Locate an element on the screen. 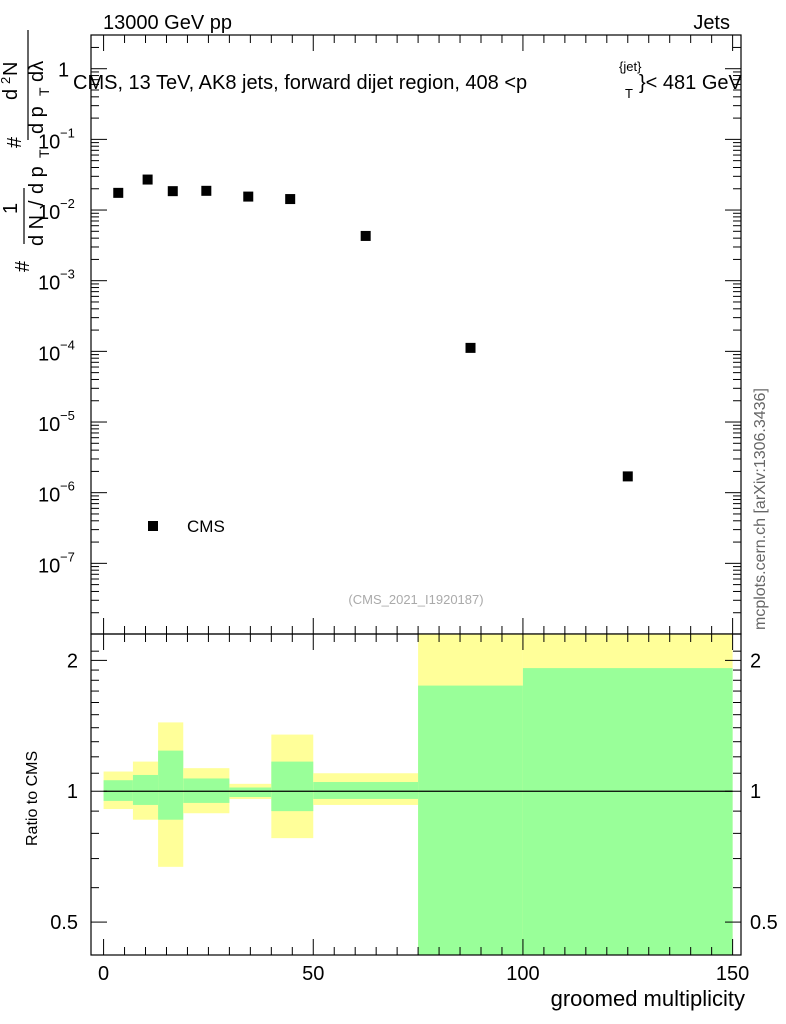 The height and width of the screenshot is (1024, 786). ylabel-part: d is located at coordinates (11, 94).